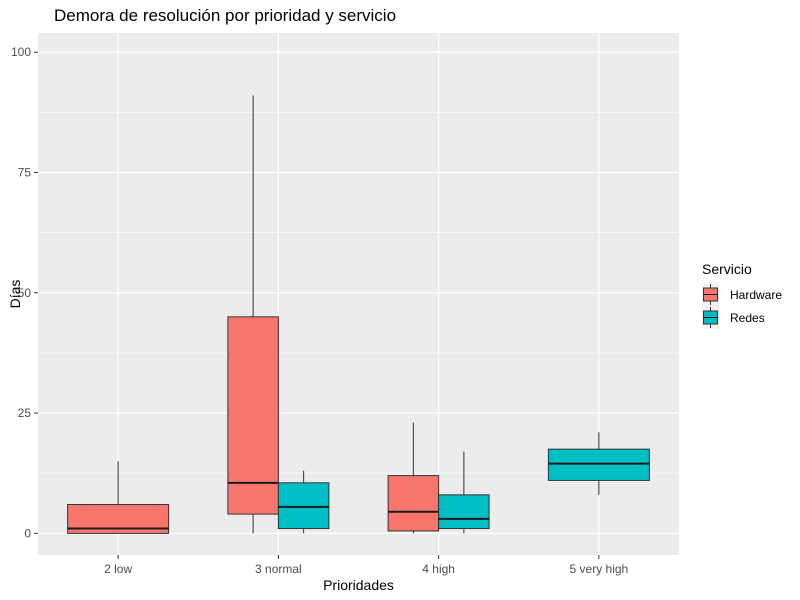 The image size is (800, 600). Describe the element at coordinates (464, 492) in the screenshot. I see `box-redes-4-high` at that location.